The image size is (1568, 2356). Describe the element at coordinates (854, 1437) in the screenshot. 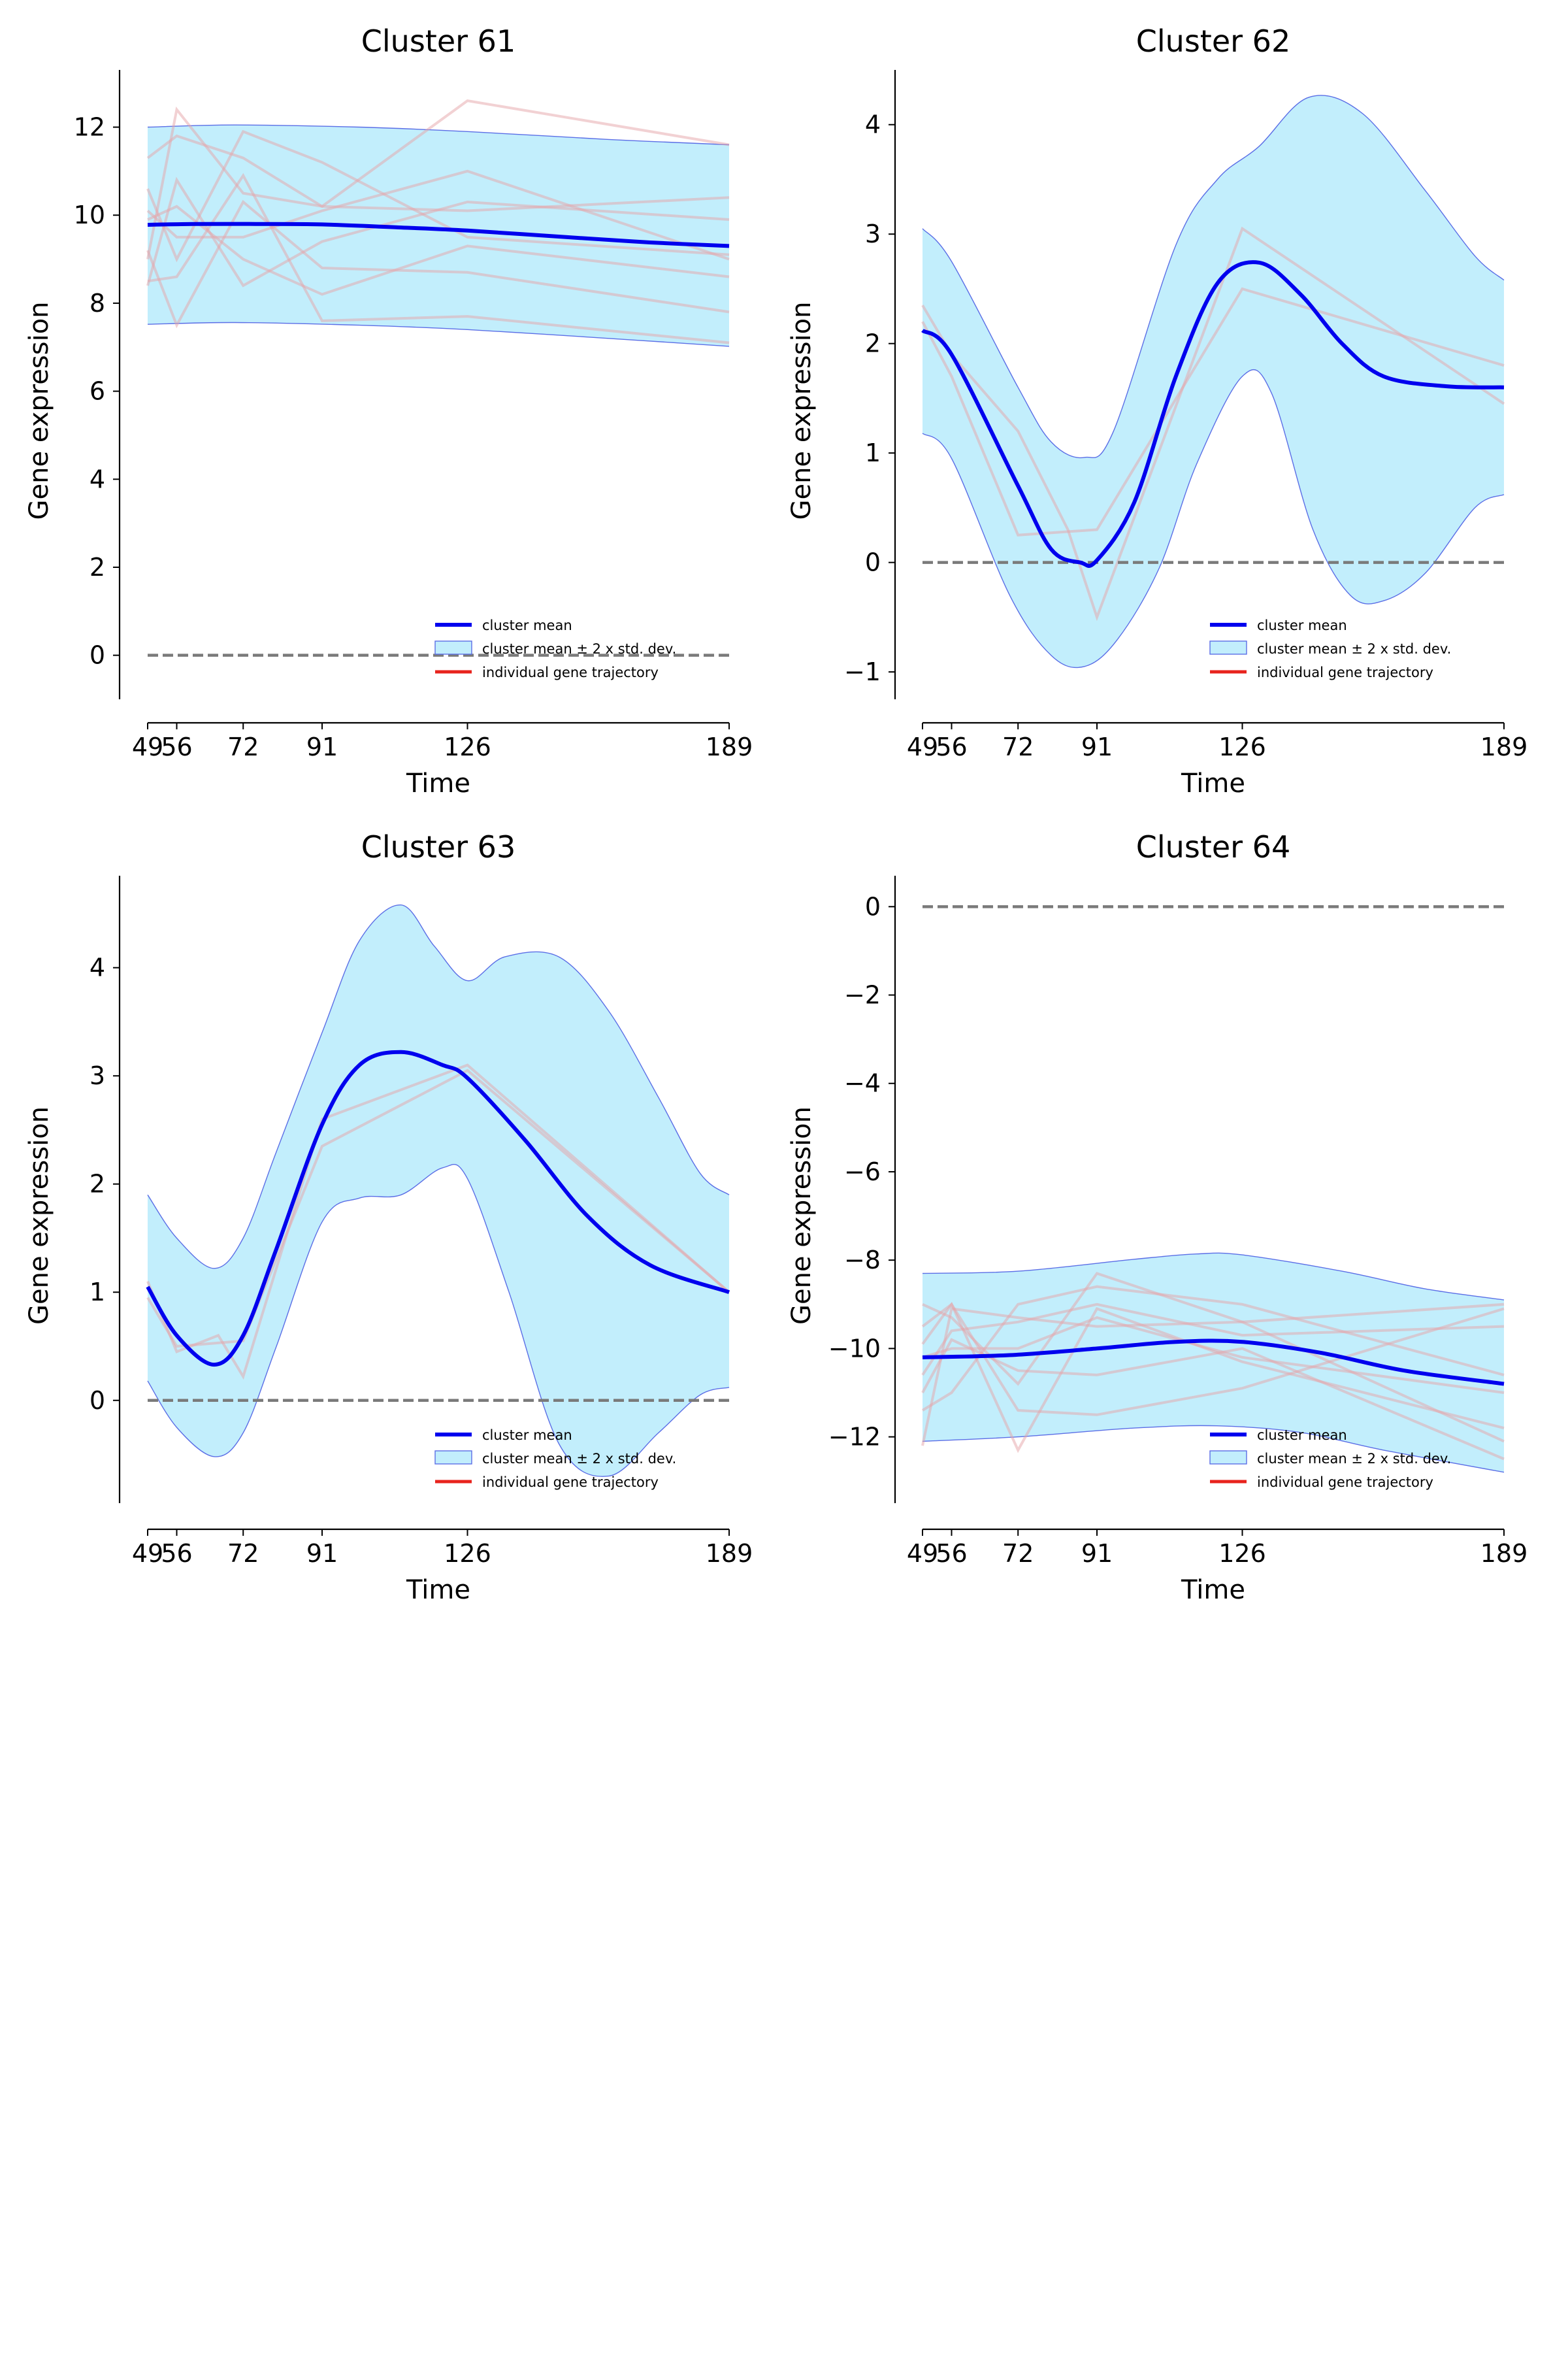

I see `y-tick-label: −12` at that location.